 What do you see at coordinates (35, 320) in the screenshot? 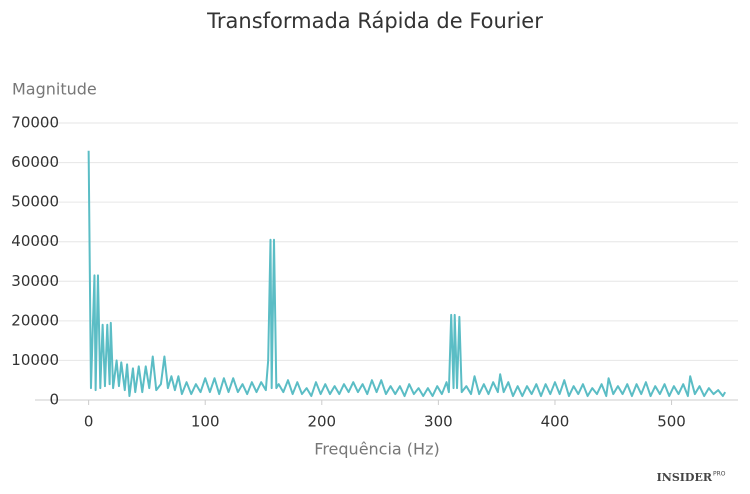
I see `y-tick-label: 20000` at bounding box center [35, 320].